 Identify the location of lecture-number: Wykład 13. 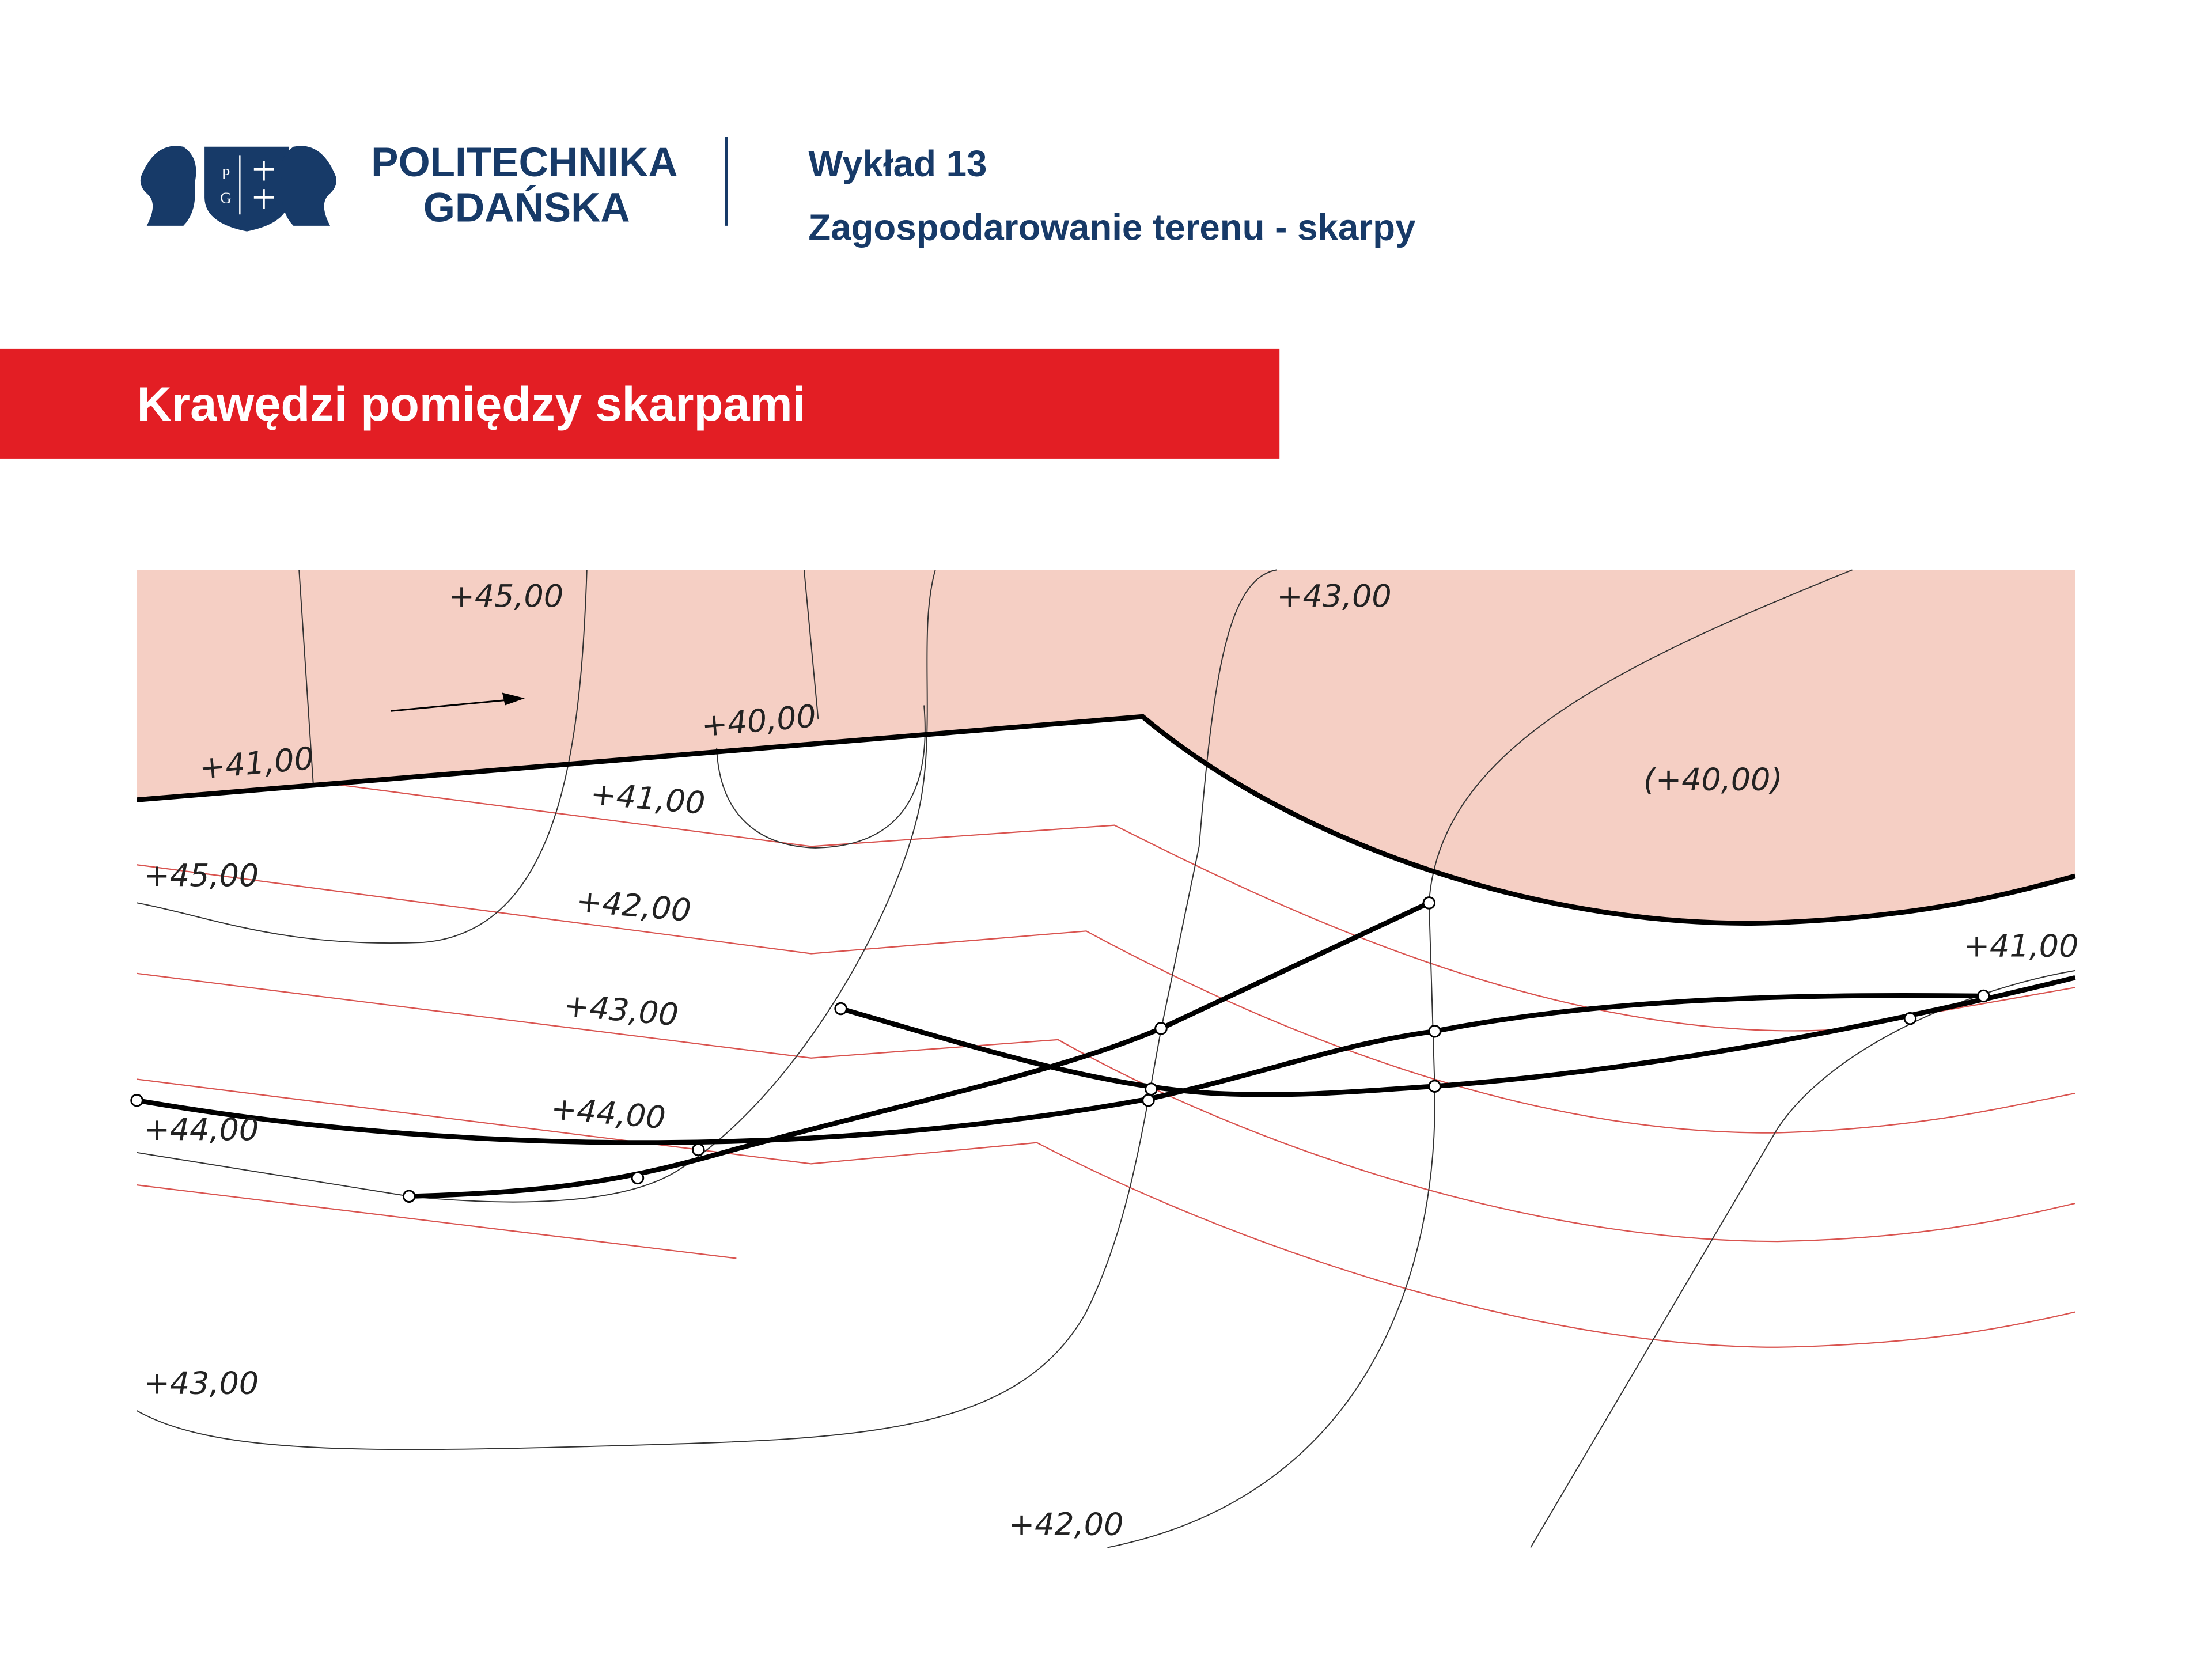
(897, 163).